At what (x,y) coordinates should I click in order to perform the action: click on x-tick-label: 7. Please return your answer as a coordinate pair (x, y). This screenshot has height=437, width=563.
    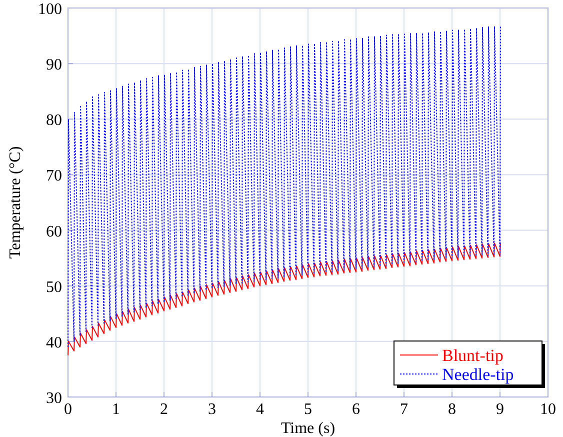
    Looking at the image, I should click on (404, 409).